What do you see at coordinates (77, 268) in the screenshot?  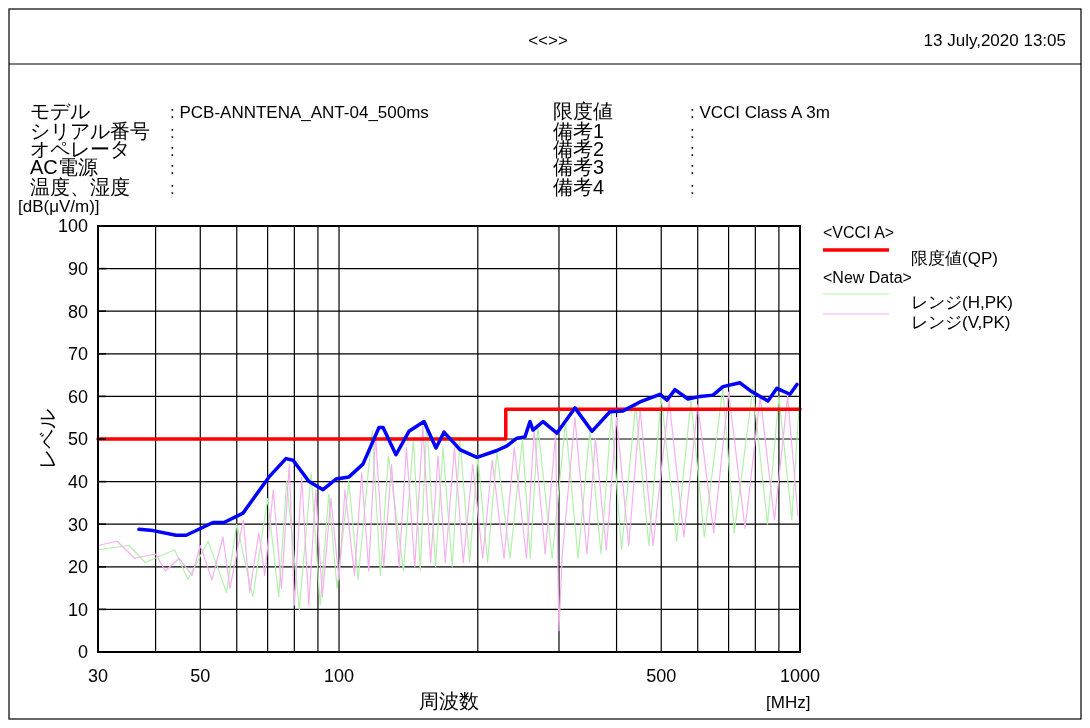 I see `y-tick-label: 90` at bounding box center [77, 268].